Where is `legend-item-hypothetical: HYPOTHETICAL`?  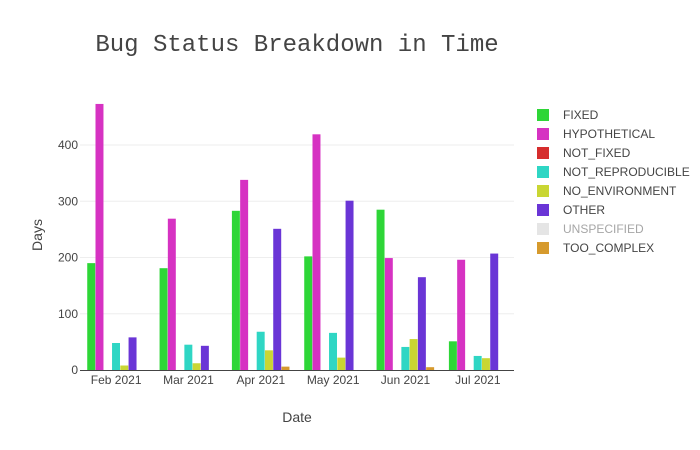
legend-item-hypothetical: HYPOTHETICAL is located at coordinates (596, 134).